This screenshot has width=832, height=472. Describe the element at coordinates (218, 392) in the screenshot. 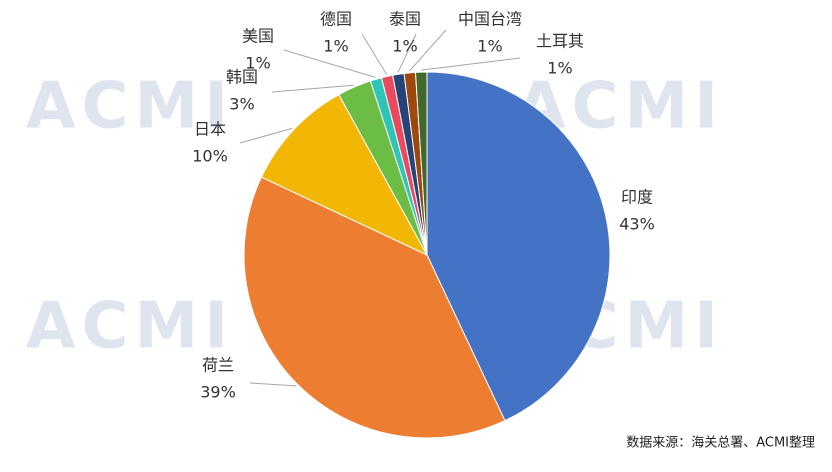

I see `slice-value-label: 39%` at that location.